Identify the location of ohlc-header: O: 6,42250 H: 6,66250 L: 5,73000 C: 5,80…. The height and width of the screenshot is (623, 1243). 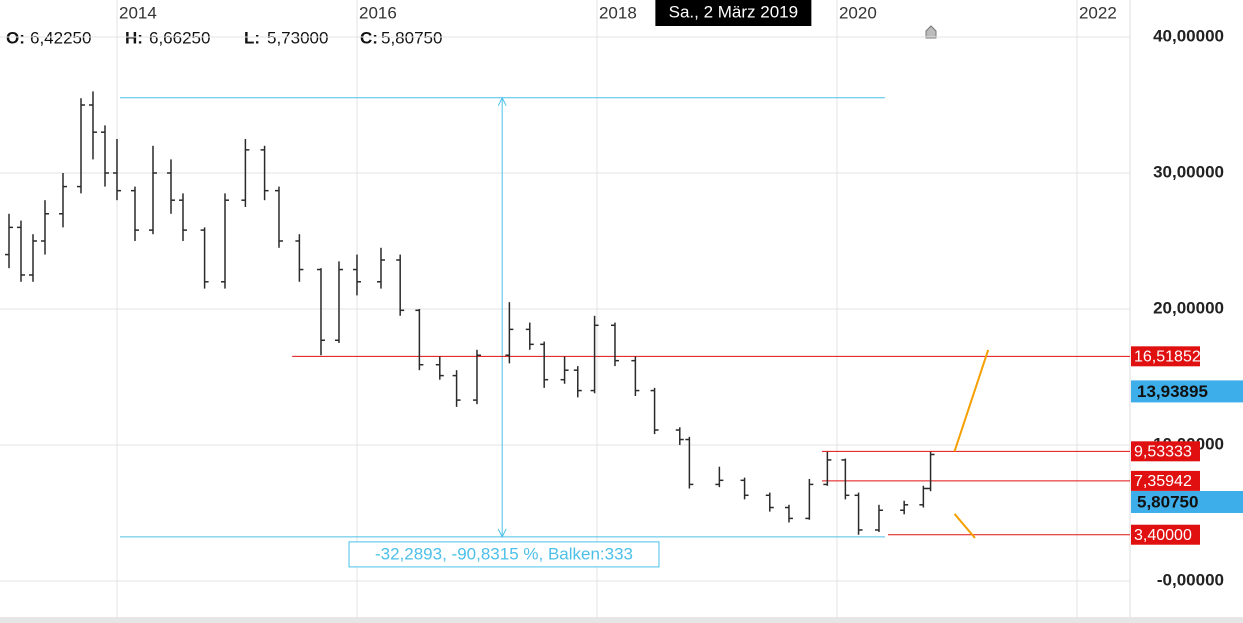
(224, 37).